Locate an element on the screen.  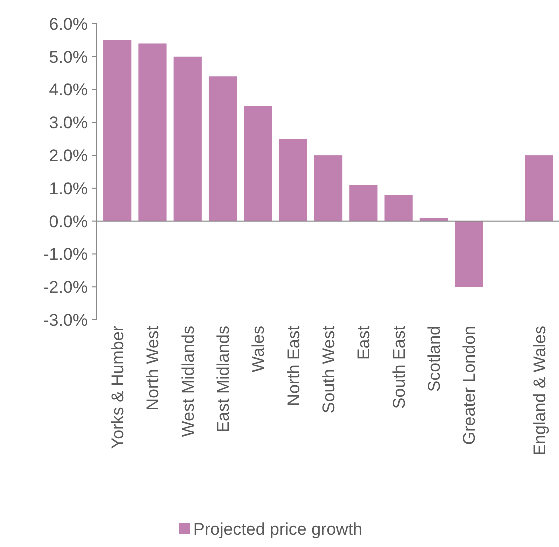
y-tick-label: 4.0% is located at coordinates (68, 90).